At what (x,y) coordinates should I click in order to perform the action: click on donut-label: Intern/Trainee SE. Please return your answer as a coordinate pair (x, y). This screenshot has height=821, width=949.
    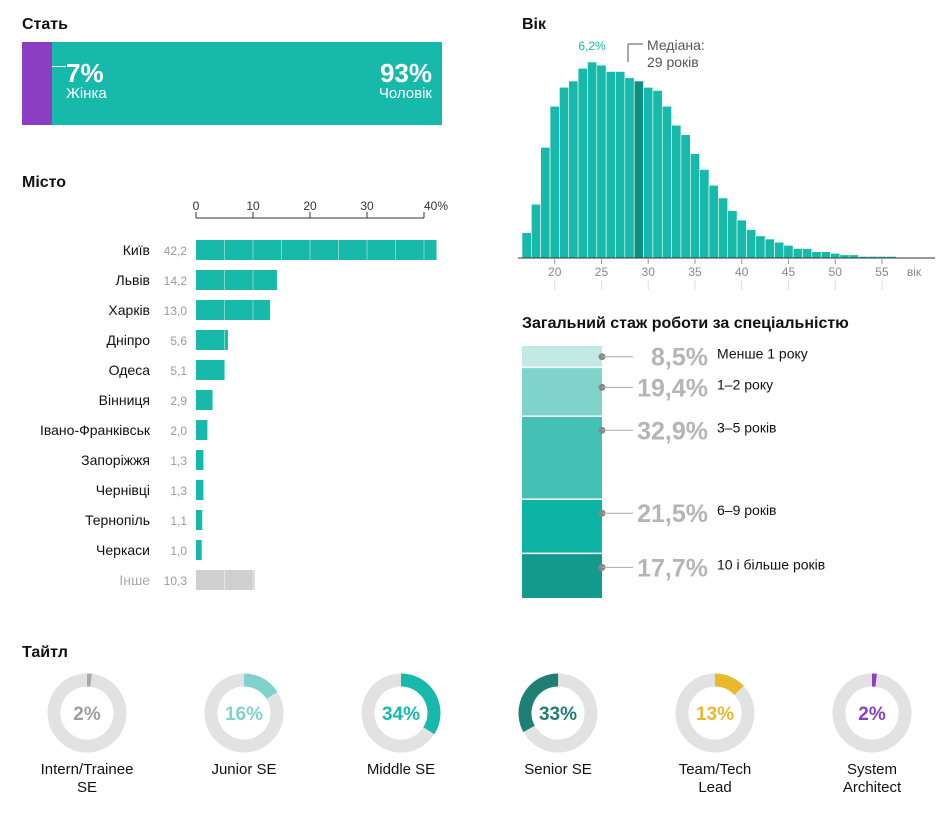
    Looking at the image, I should click on (87, 779).